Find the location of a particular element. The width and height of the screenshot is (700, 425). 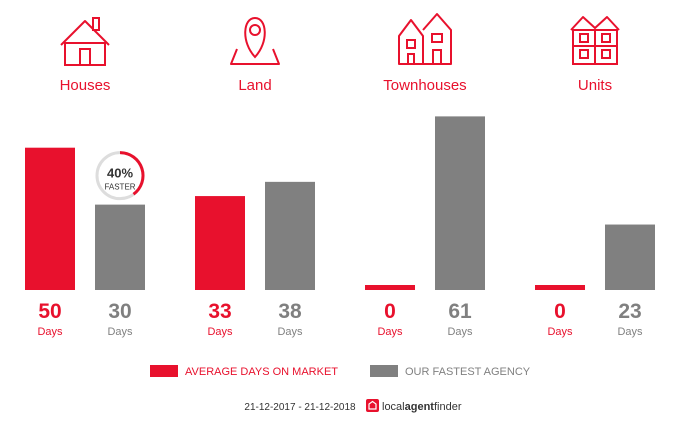

apartment-icon is located at coordinates (595, 40).